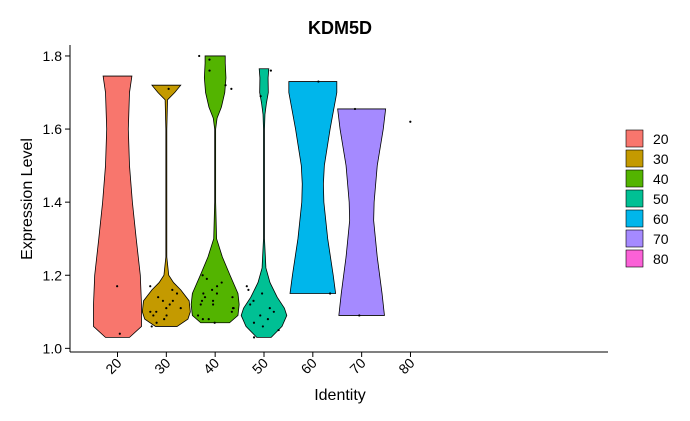  What do you see at coordinates (53, 129) in the screenshot?
I see `y-tick-label: 1.6` at bounding box center [53, 129].